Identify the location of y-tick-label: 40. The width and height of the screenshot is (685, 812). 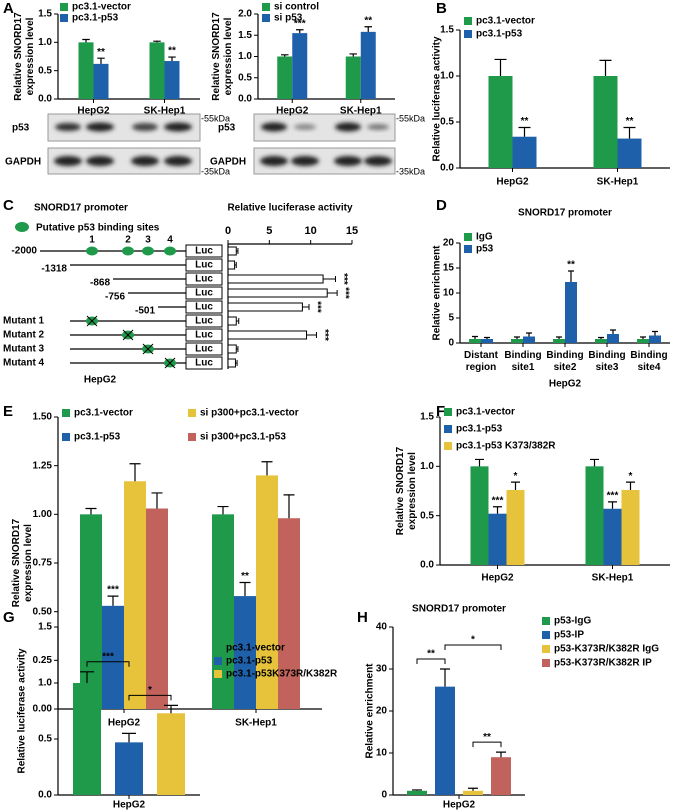
(382, 627).